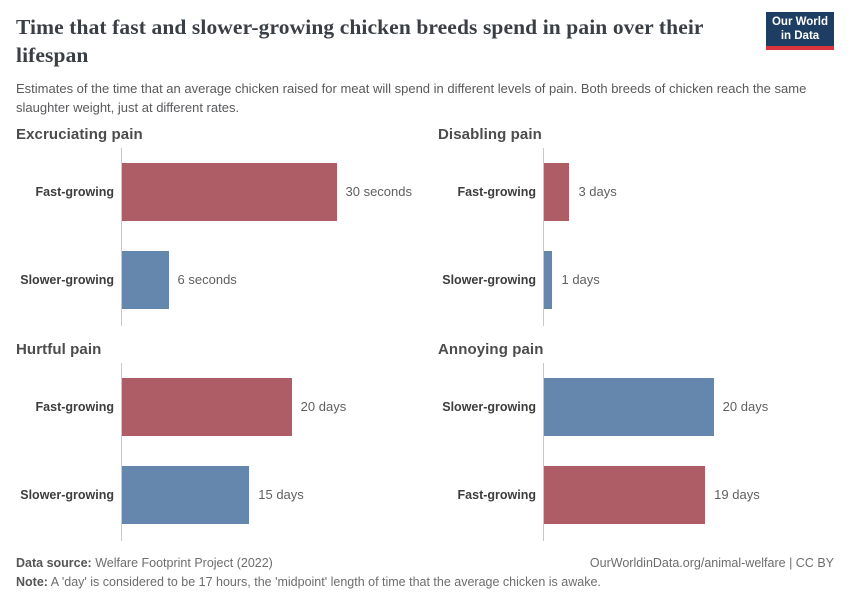 This screenshot has width=850, height=600. I want to click on panel-title: Hurtful pain, so click(59, 349).